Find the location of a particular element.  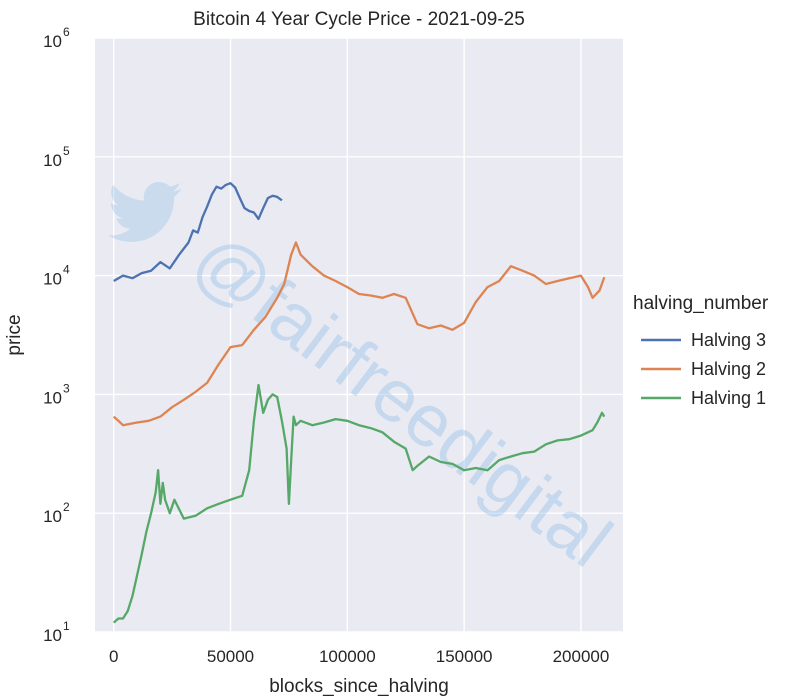

x-axis-title: blocks_since_halving is located at coordinates (359, 686).